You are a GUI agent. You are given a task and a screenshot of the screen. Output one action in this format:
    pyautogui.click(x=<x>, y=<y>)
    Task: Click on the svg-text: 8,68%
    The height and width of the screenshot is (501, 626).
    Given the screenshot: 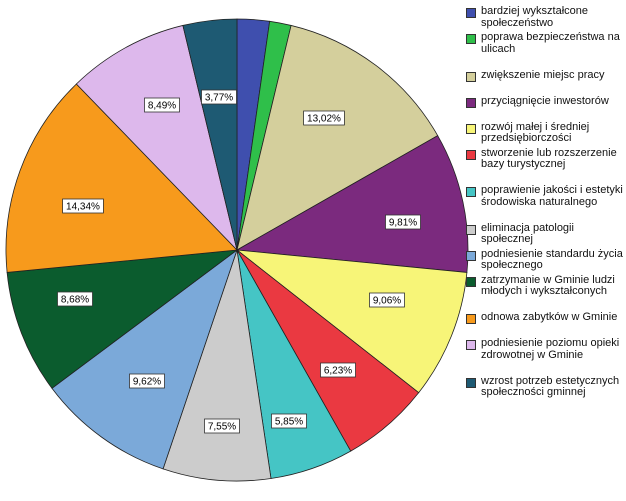 What is the action you would take?
    pyautogui.click(x=75, y=300)
    